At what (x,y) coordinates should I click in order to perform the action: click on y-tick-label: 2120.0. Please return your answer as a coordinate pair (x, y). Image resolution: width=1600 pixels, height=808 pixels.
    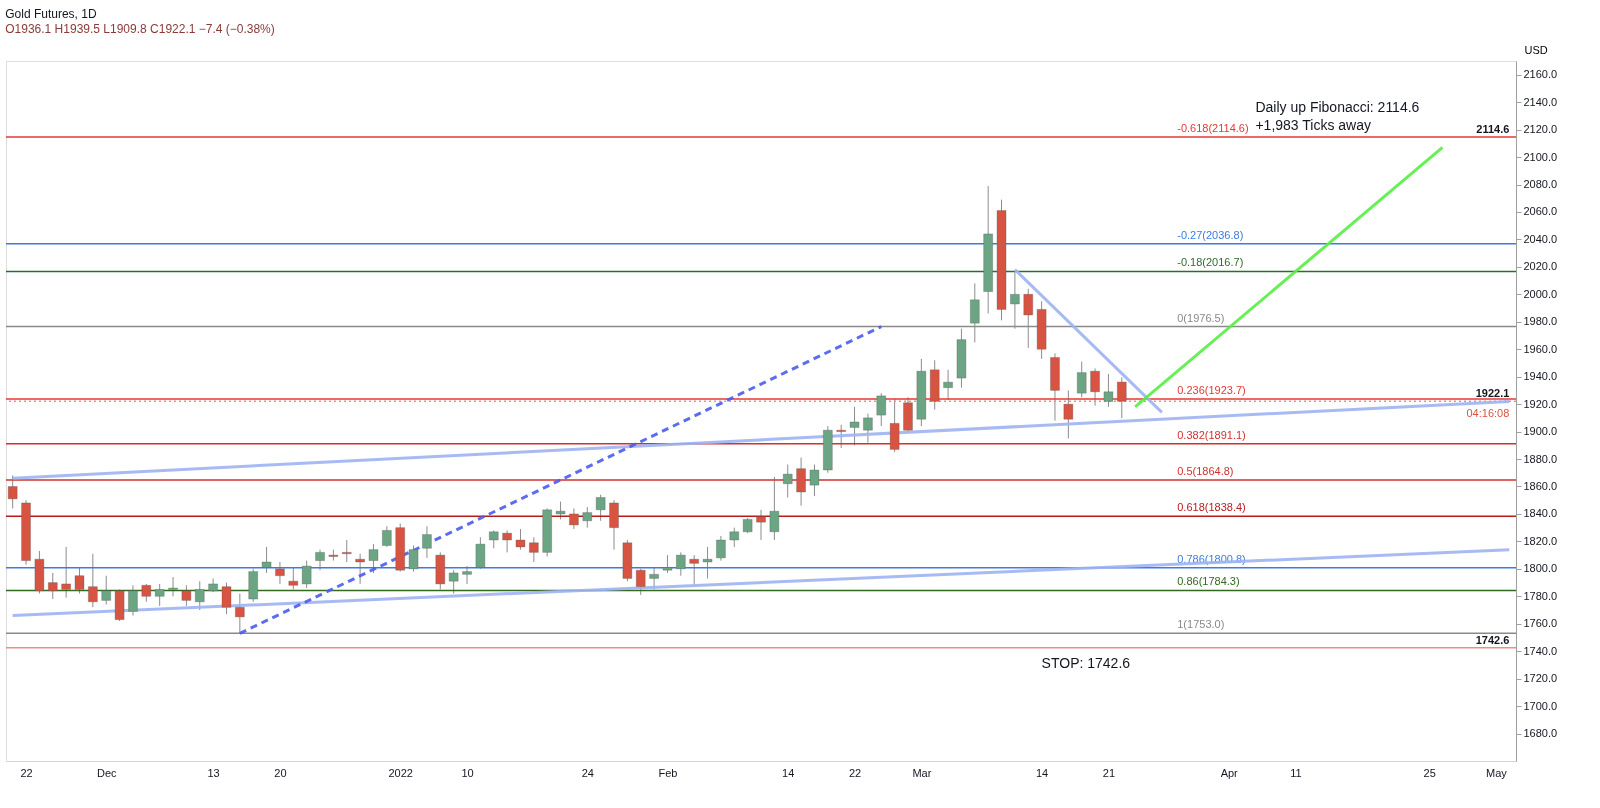
    Looking at the image, I should click on (1540, 129).